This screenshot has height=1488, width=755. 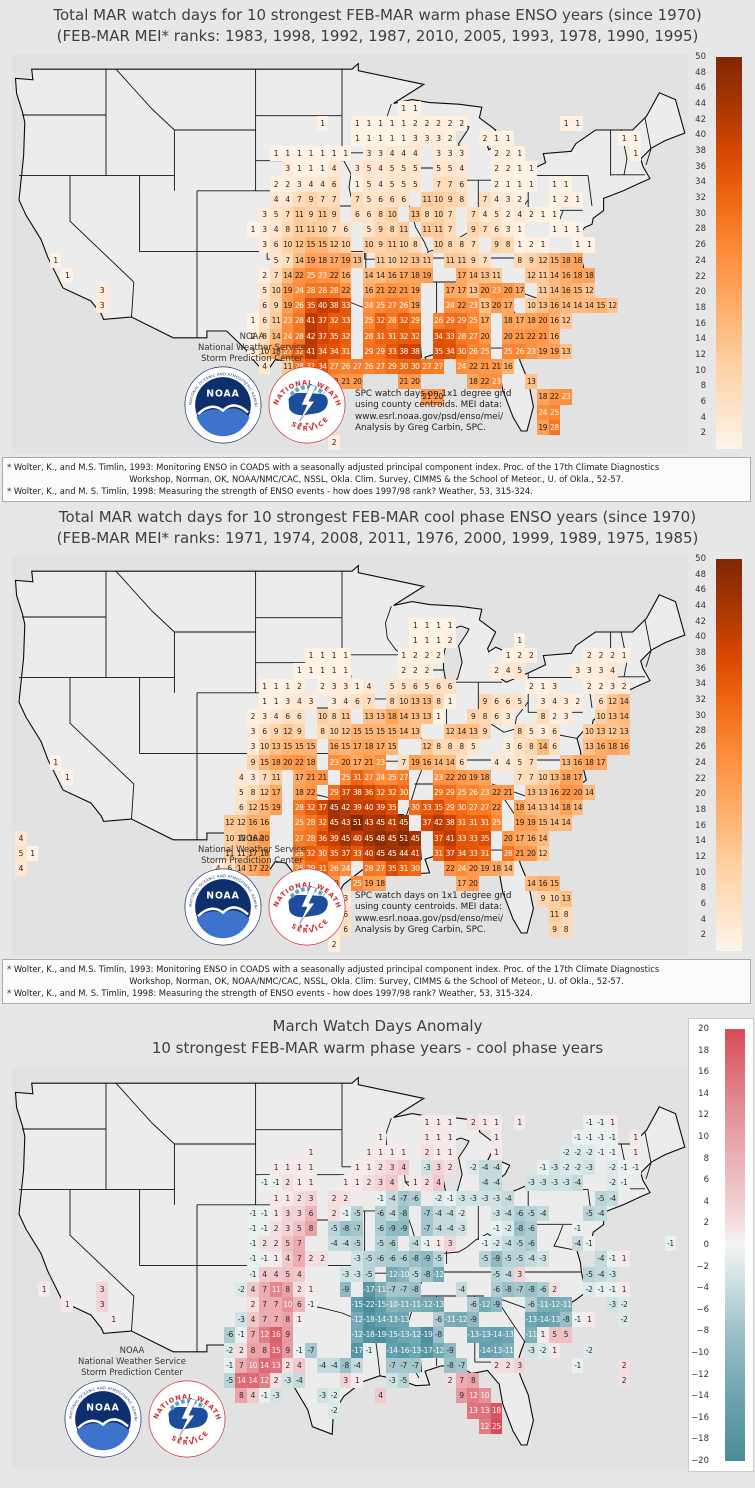 I want to click on colorbar-tick-label: −18, so click(x=700, y=1439).